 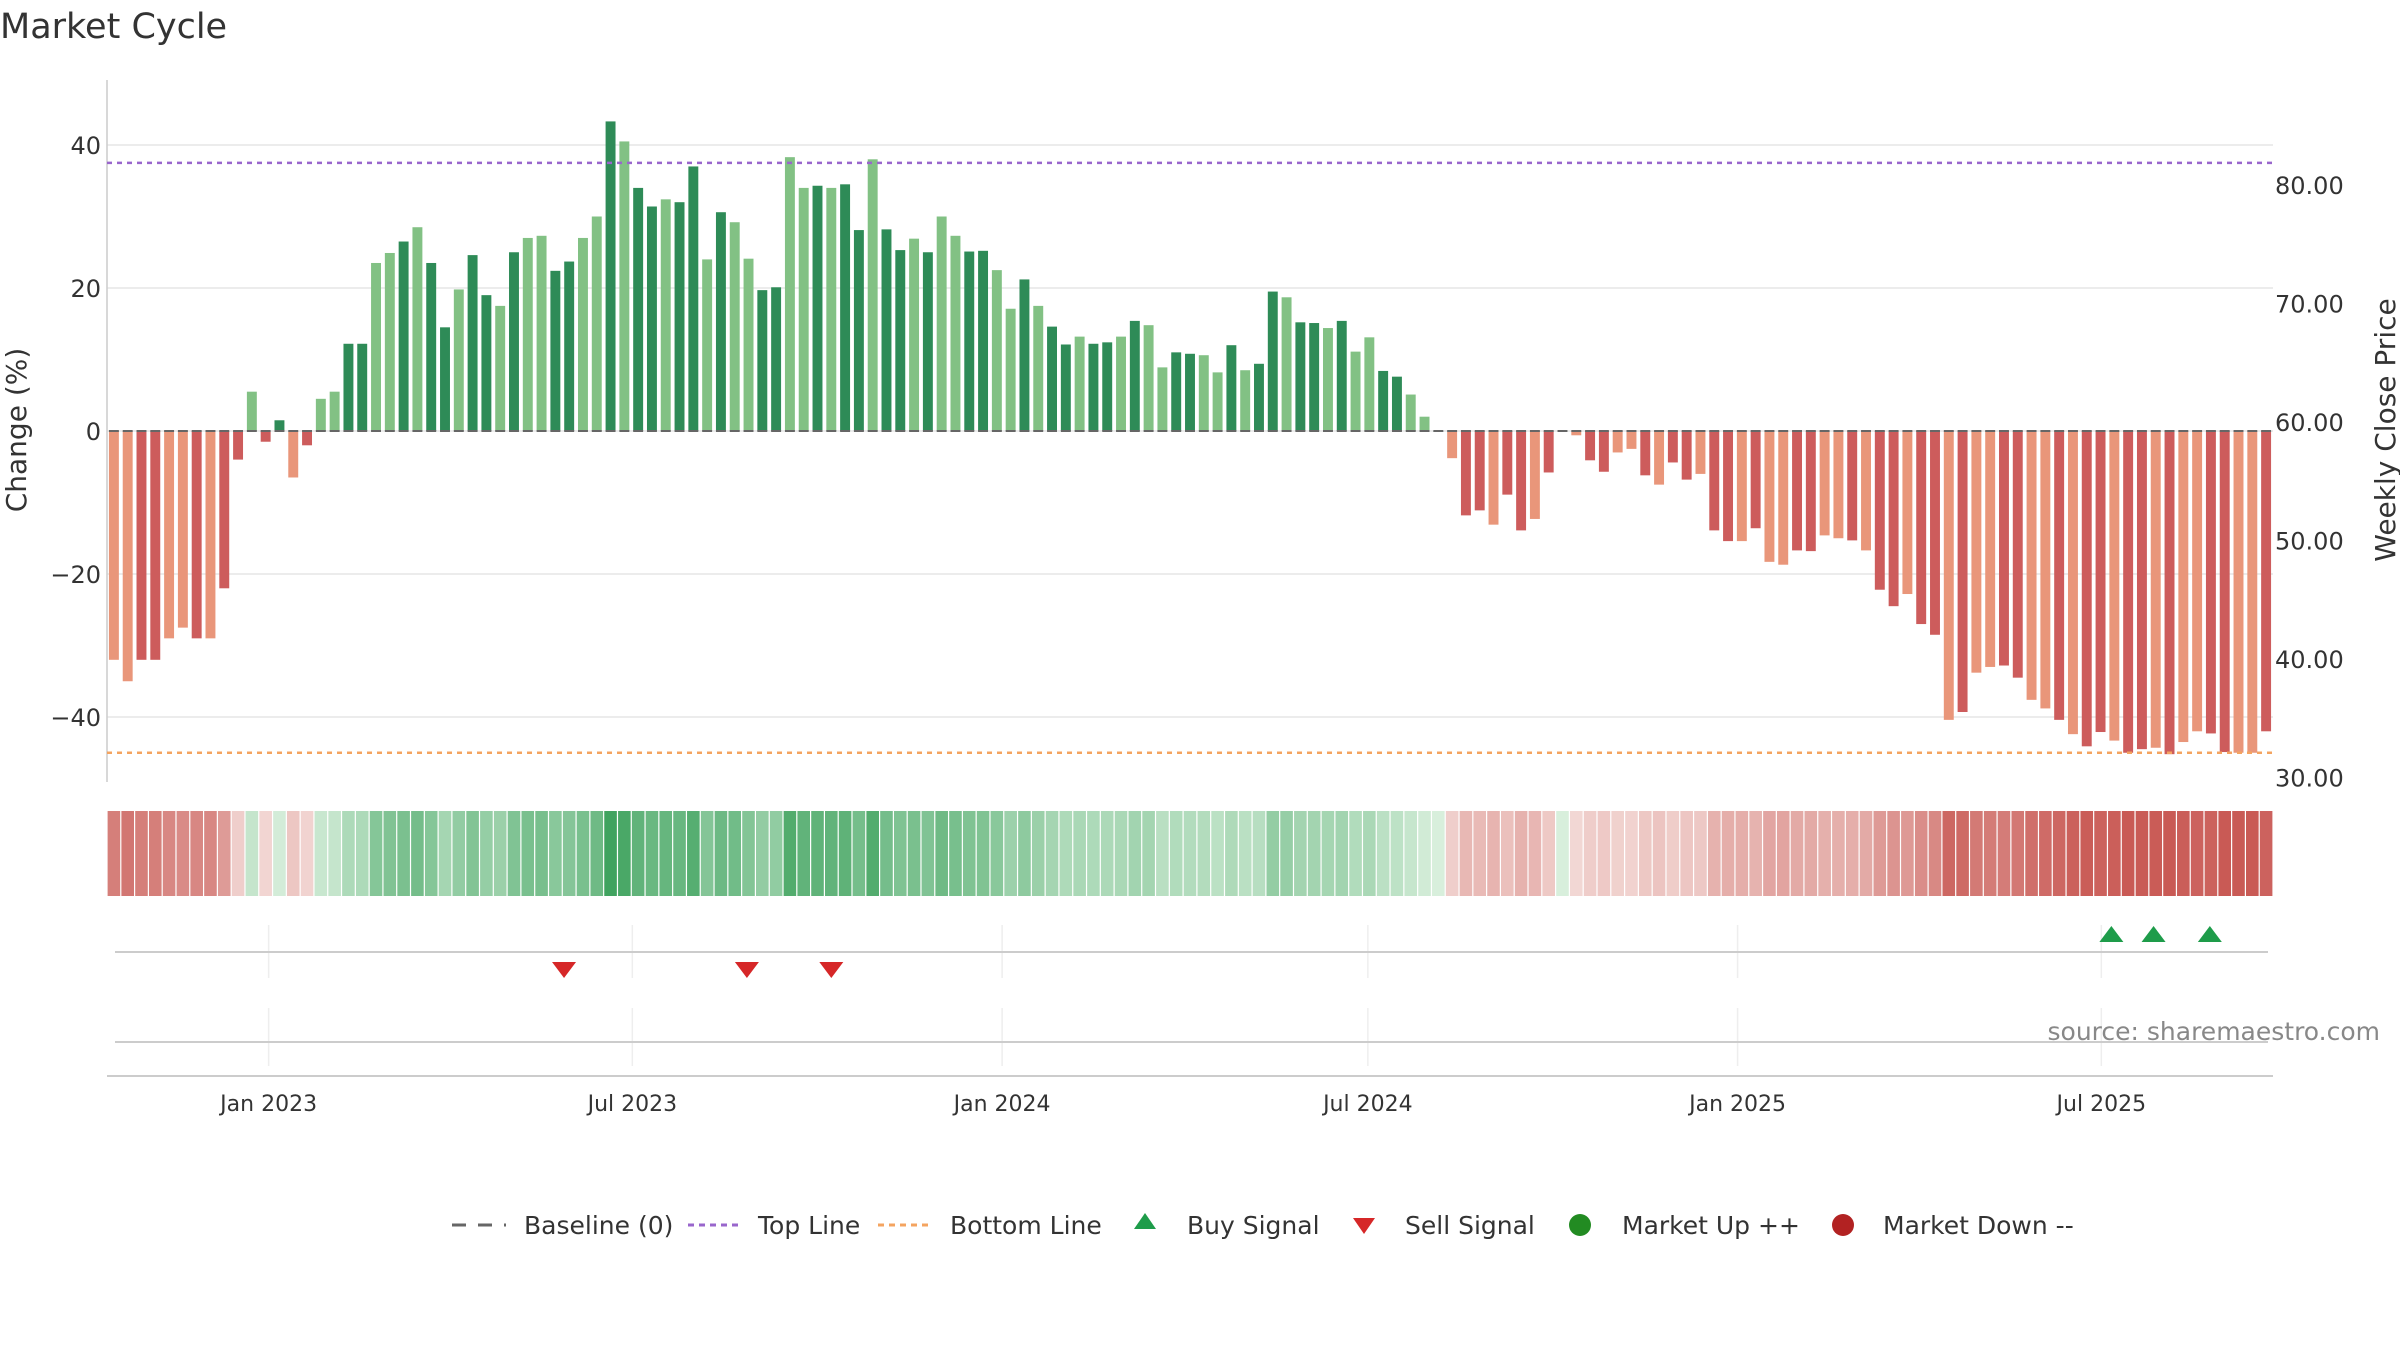 I want to click on x-tick-label: Jan 2023, so click(x=267, y=1104).